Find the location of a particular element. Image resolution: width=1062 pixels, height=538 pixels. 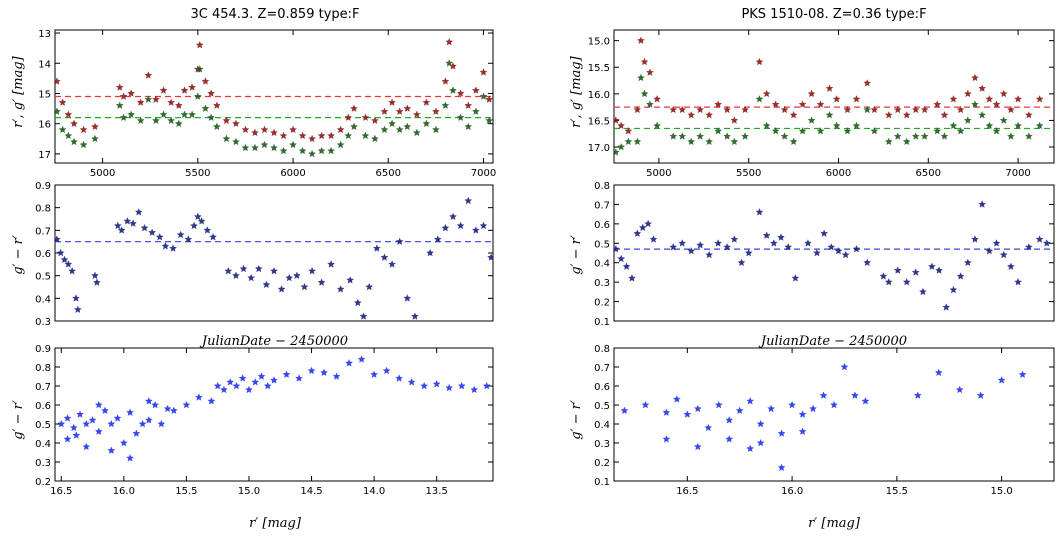

y-tick-label: 0.4 is located at coordinates (43, 299).